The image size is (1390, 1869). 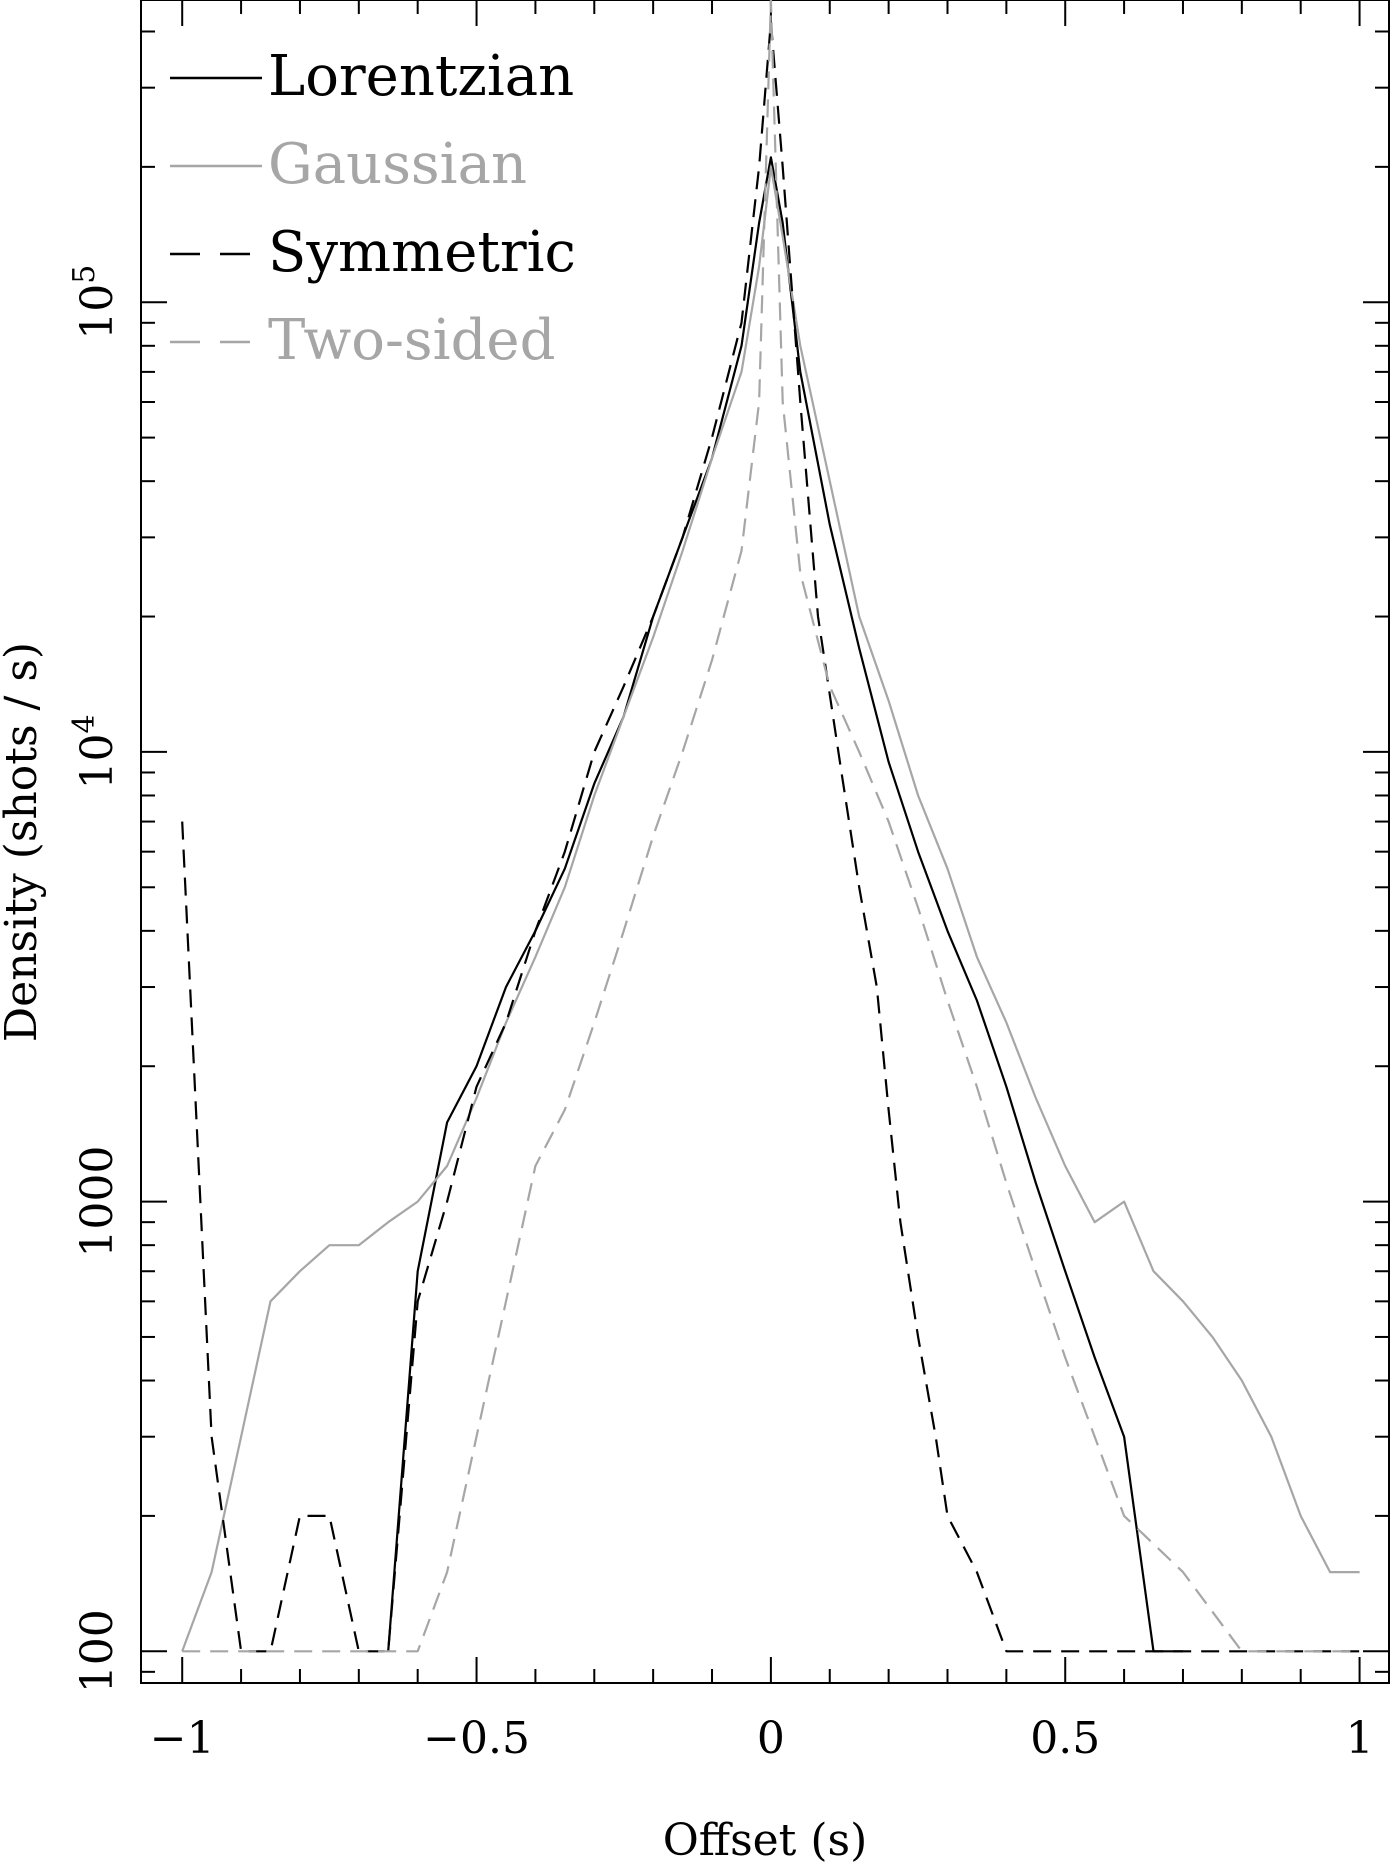 I want to click on x-tick-label: −1, so click(x=182, y=1738).